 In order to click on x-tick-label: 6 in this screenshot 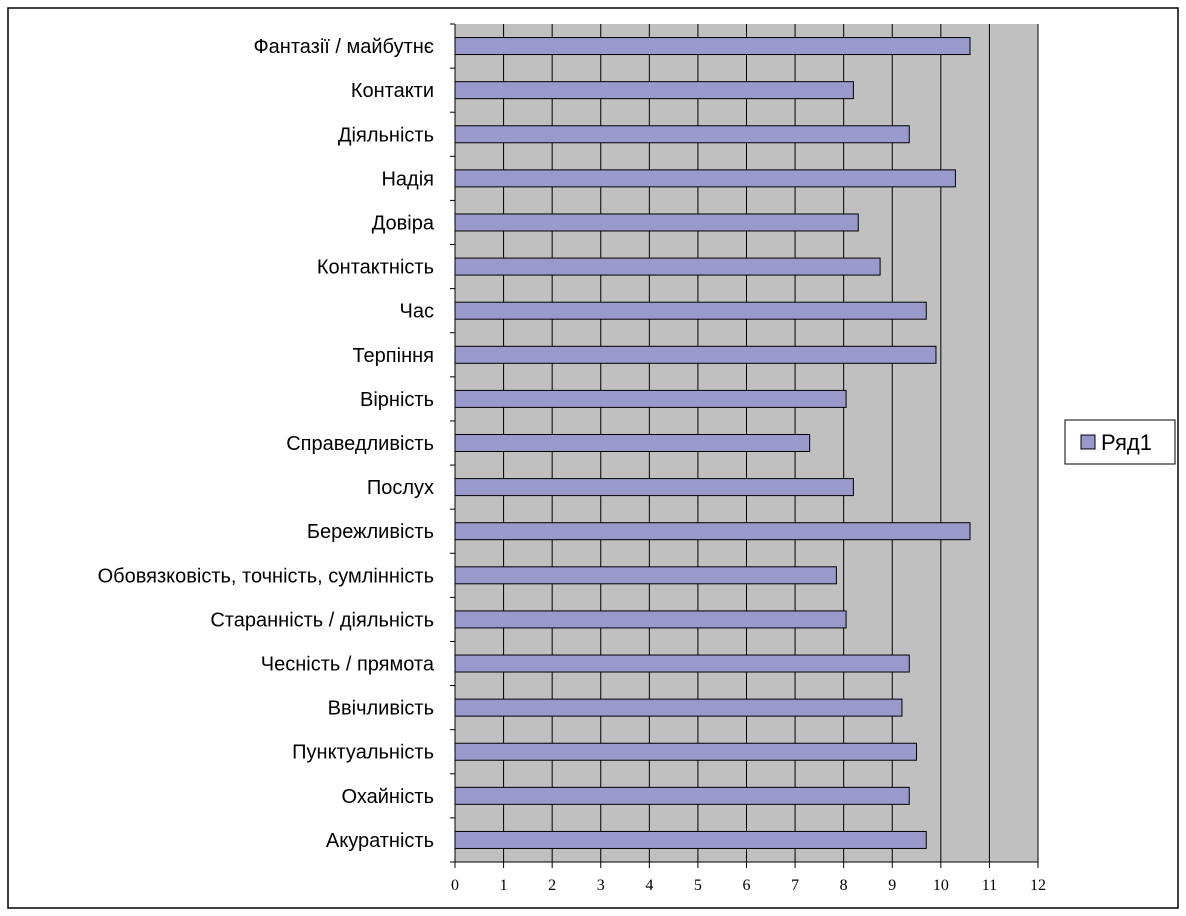, I will do `click(747, 885)`.